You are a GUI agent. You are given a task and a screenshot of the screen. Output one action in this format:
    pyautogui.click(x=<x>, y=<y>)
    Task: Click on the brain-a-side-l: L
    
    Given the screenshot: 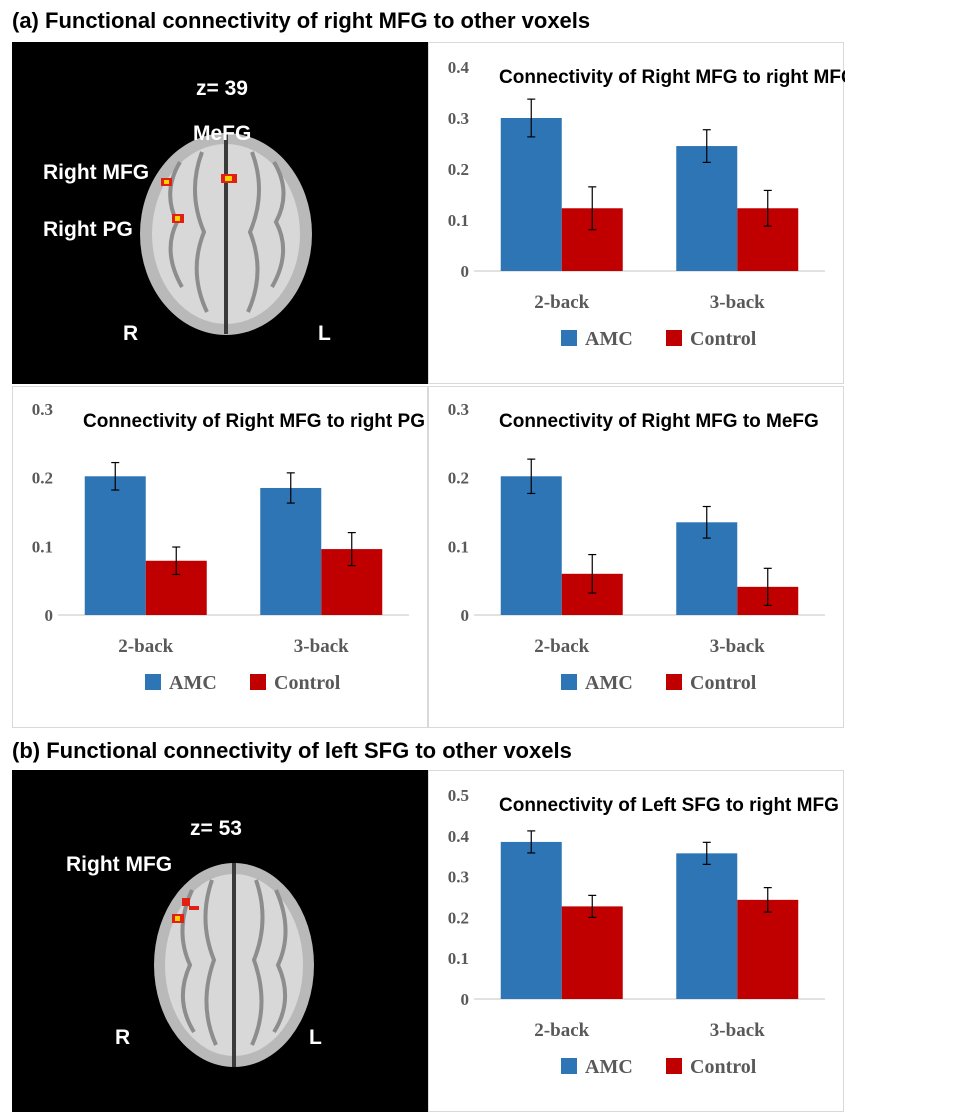 What is the action you would take?
    pyautogui.click(x=324, y=333)
    